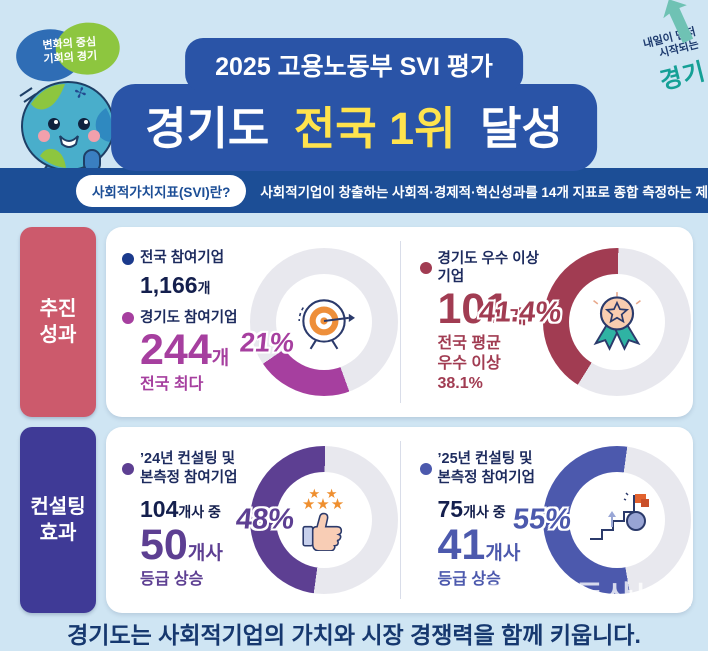 The image size is (708, 651). I want to click on header-title-block: 2025 고용노동부 SVI 평가 경기도 전국 1위 달성, so click(354, 104).